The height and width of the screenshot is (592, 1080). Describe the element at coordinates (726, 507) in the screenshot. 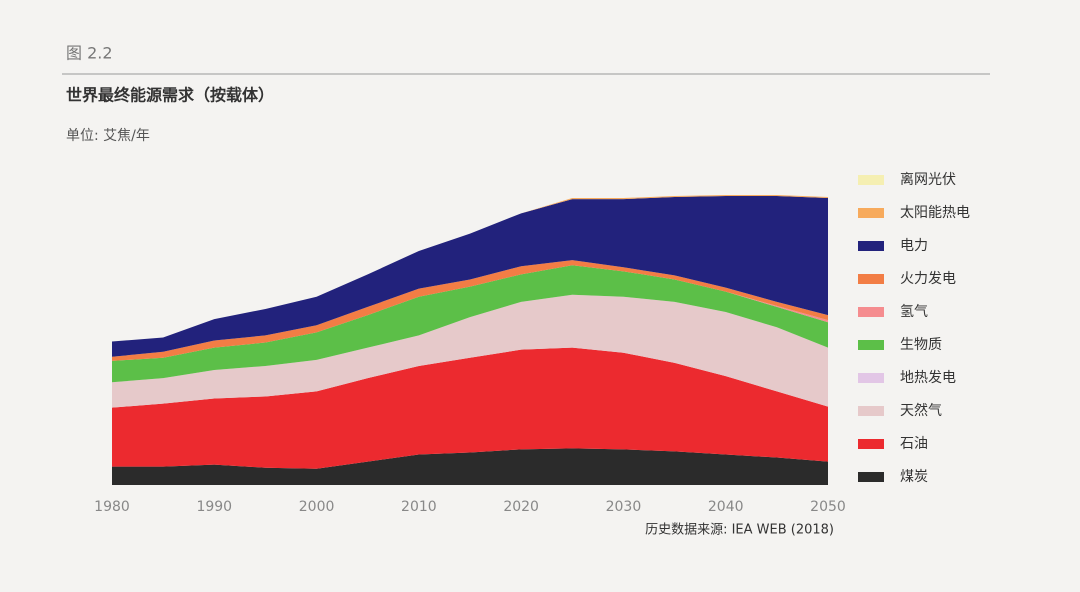

I see `x-tick-label: 2040` at that location.